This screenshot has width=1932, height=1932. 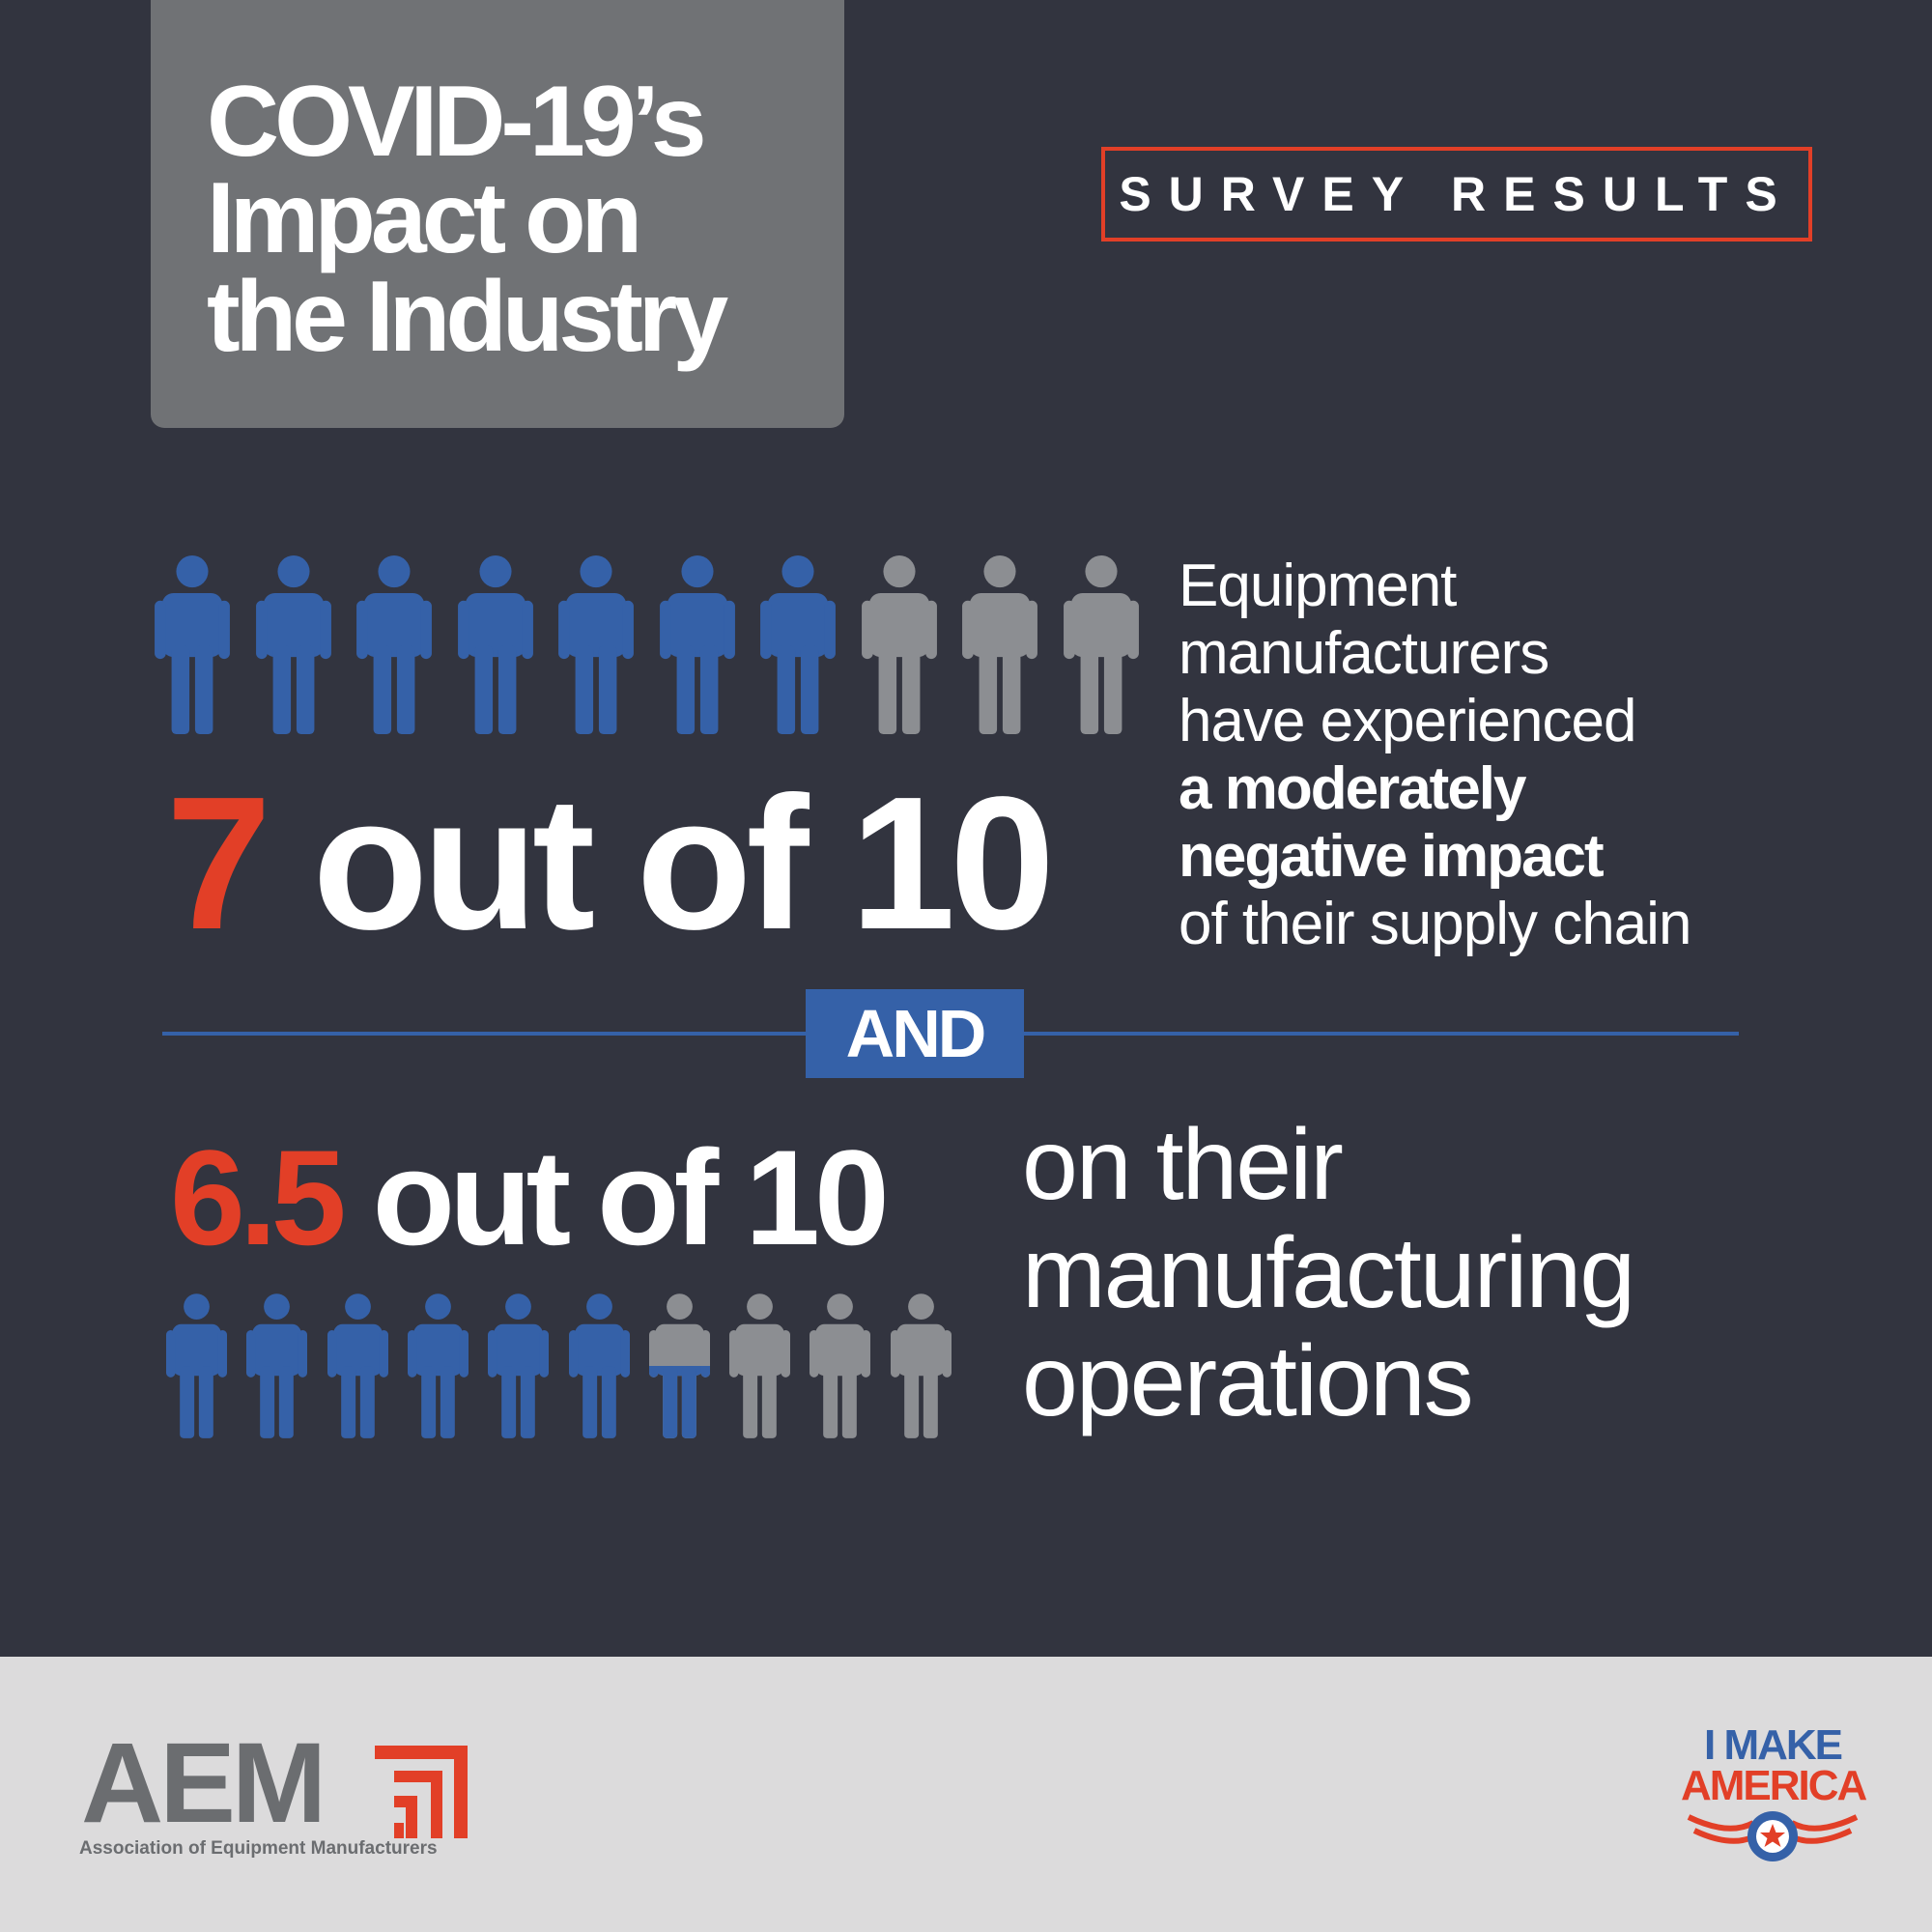 I want to click on stat2-headline: 6.5 out of 10, so click(x=530, y=1197).